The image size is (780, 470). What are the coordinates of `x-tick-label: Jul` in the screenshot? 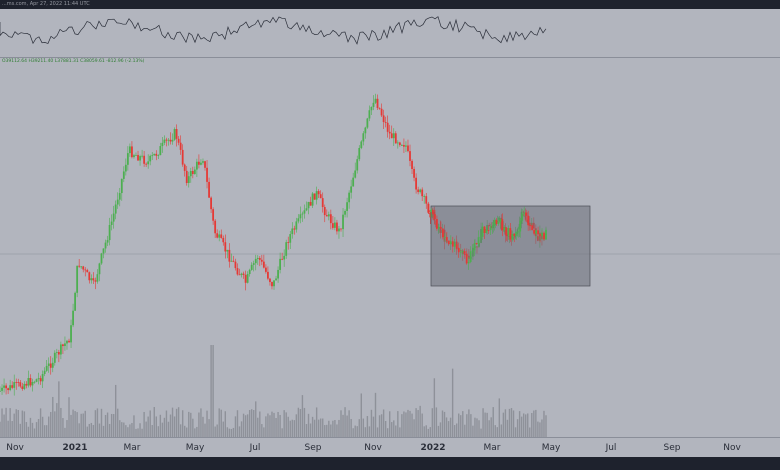 It's located at (611, 448).